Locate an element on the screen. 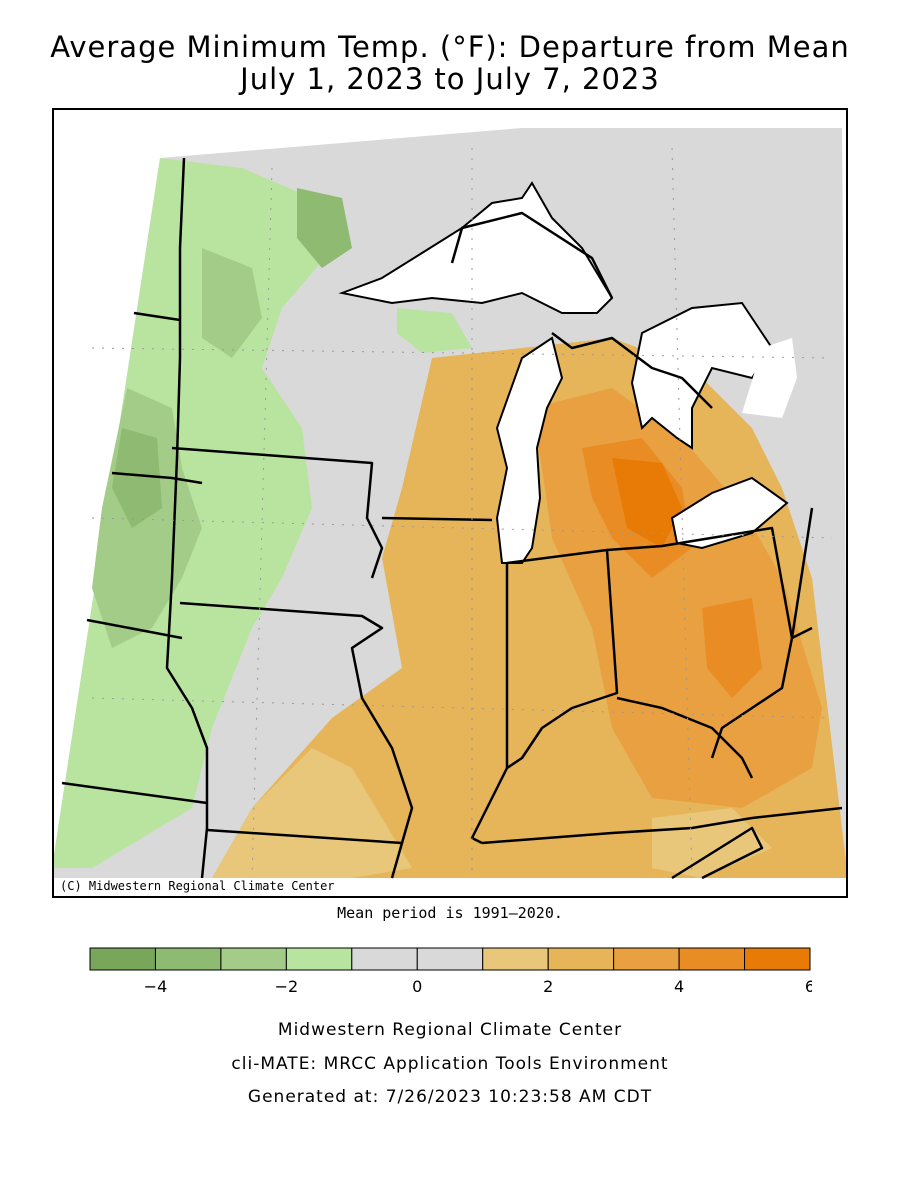 The width and height of the screenshot is (900, 1200). warm-anomaly-core is located at coordinates (647, 503).